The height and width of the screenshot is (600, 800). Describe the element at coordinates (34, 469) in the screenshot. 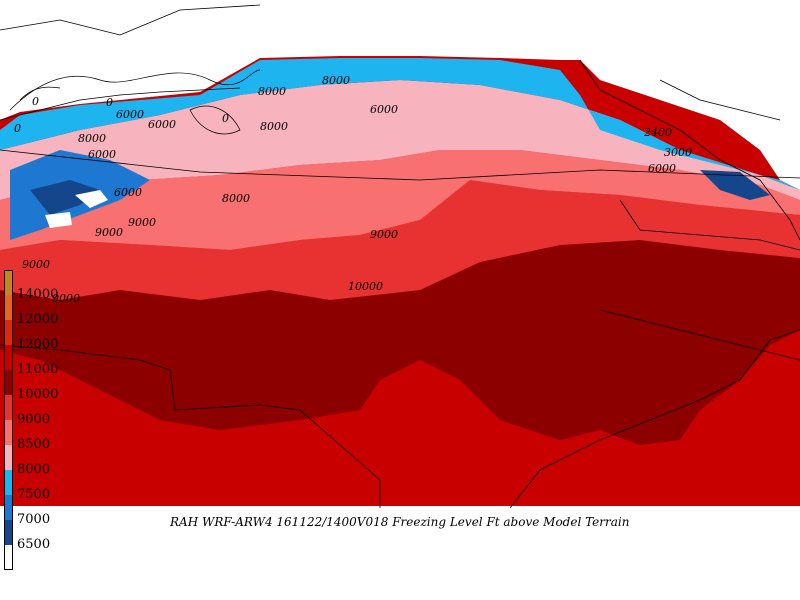

I see `legend-label: 8000` at that location.